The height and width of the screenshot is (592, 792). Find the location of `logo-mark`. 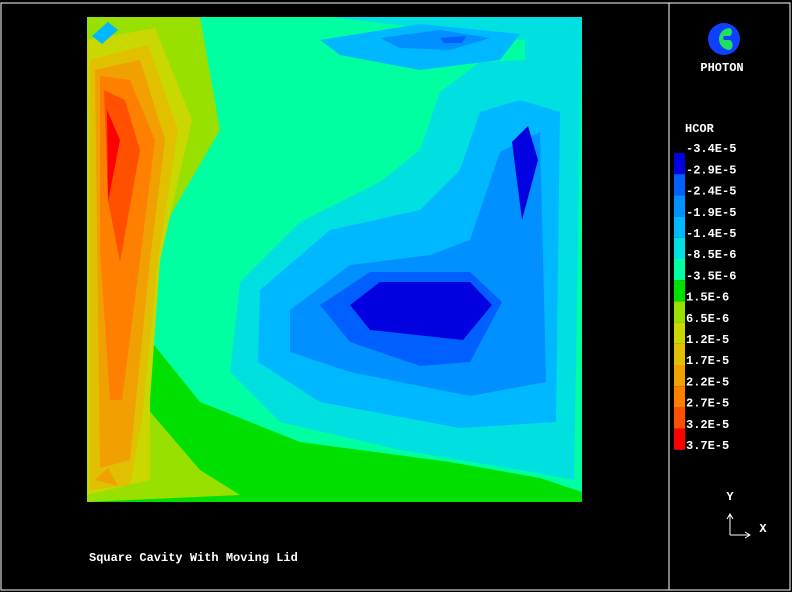

logo-mark is located at coordinates (724, 39).